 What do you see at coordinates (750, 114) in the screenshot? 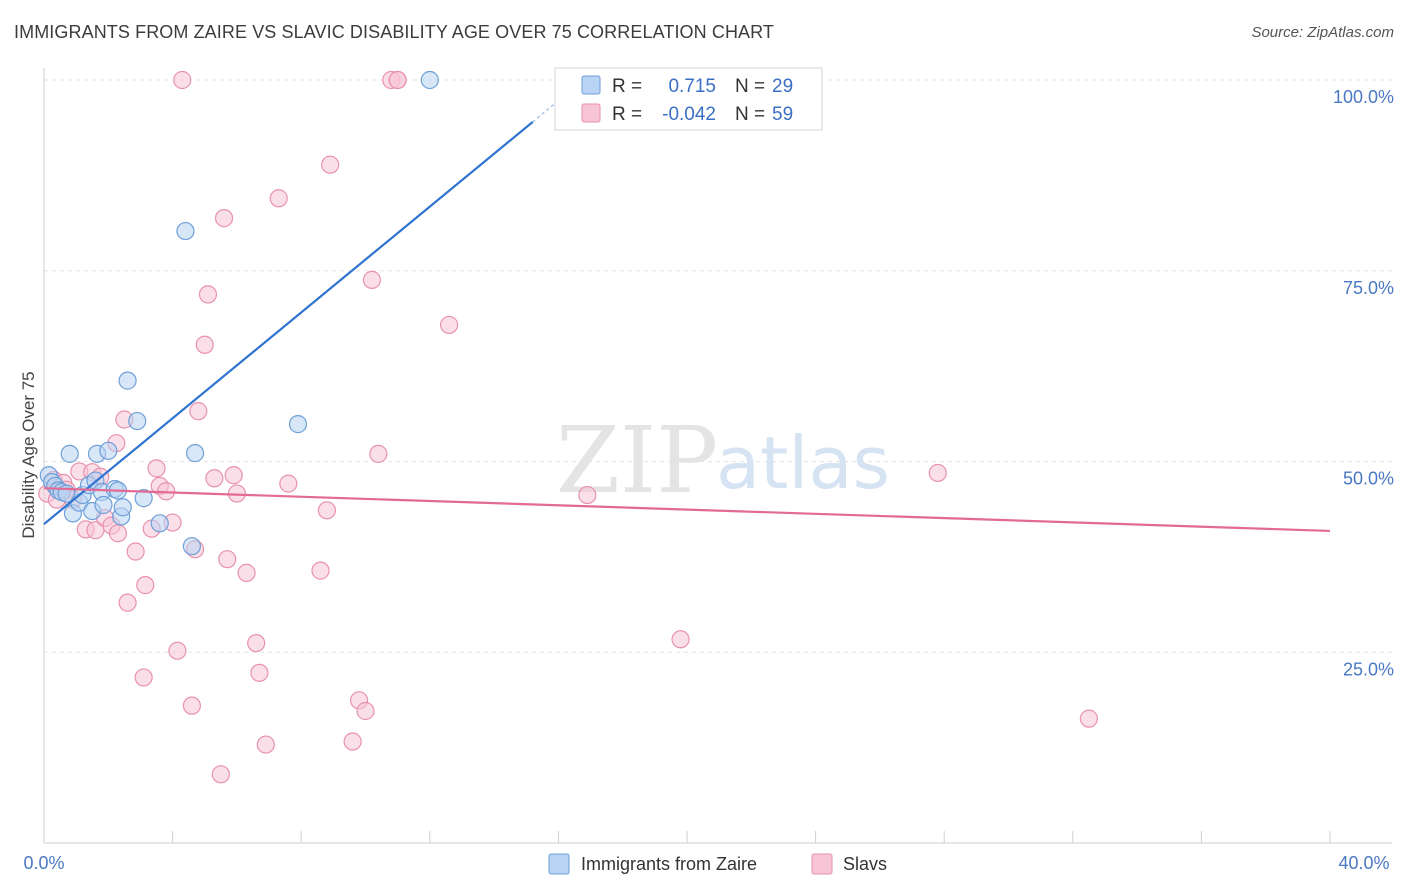
I see `legend-n-label-slavs: N =` at bounding box center [750, 114].